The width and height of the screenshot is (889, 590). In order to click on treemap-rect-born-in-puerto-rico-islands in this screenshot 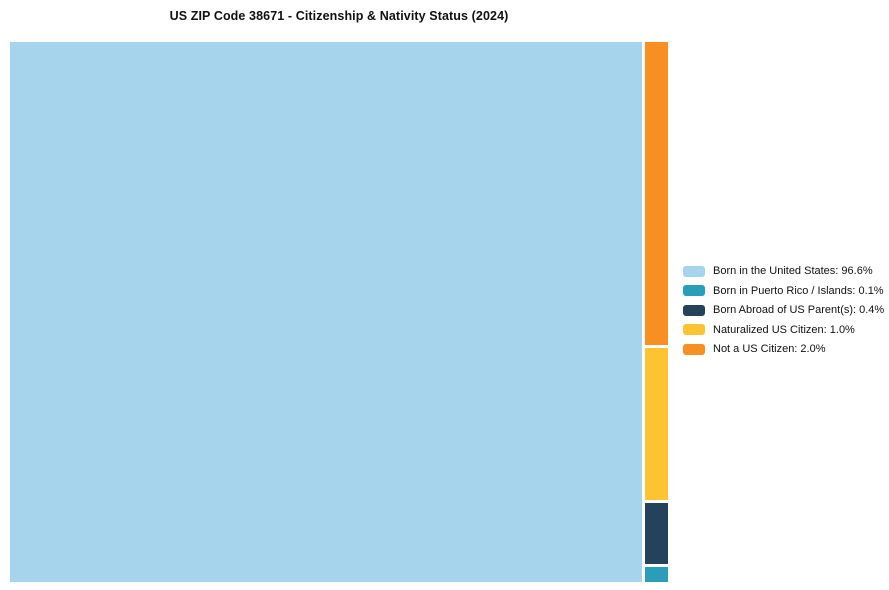, I will do `click(656, 574)`.